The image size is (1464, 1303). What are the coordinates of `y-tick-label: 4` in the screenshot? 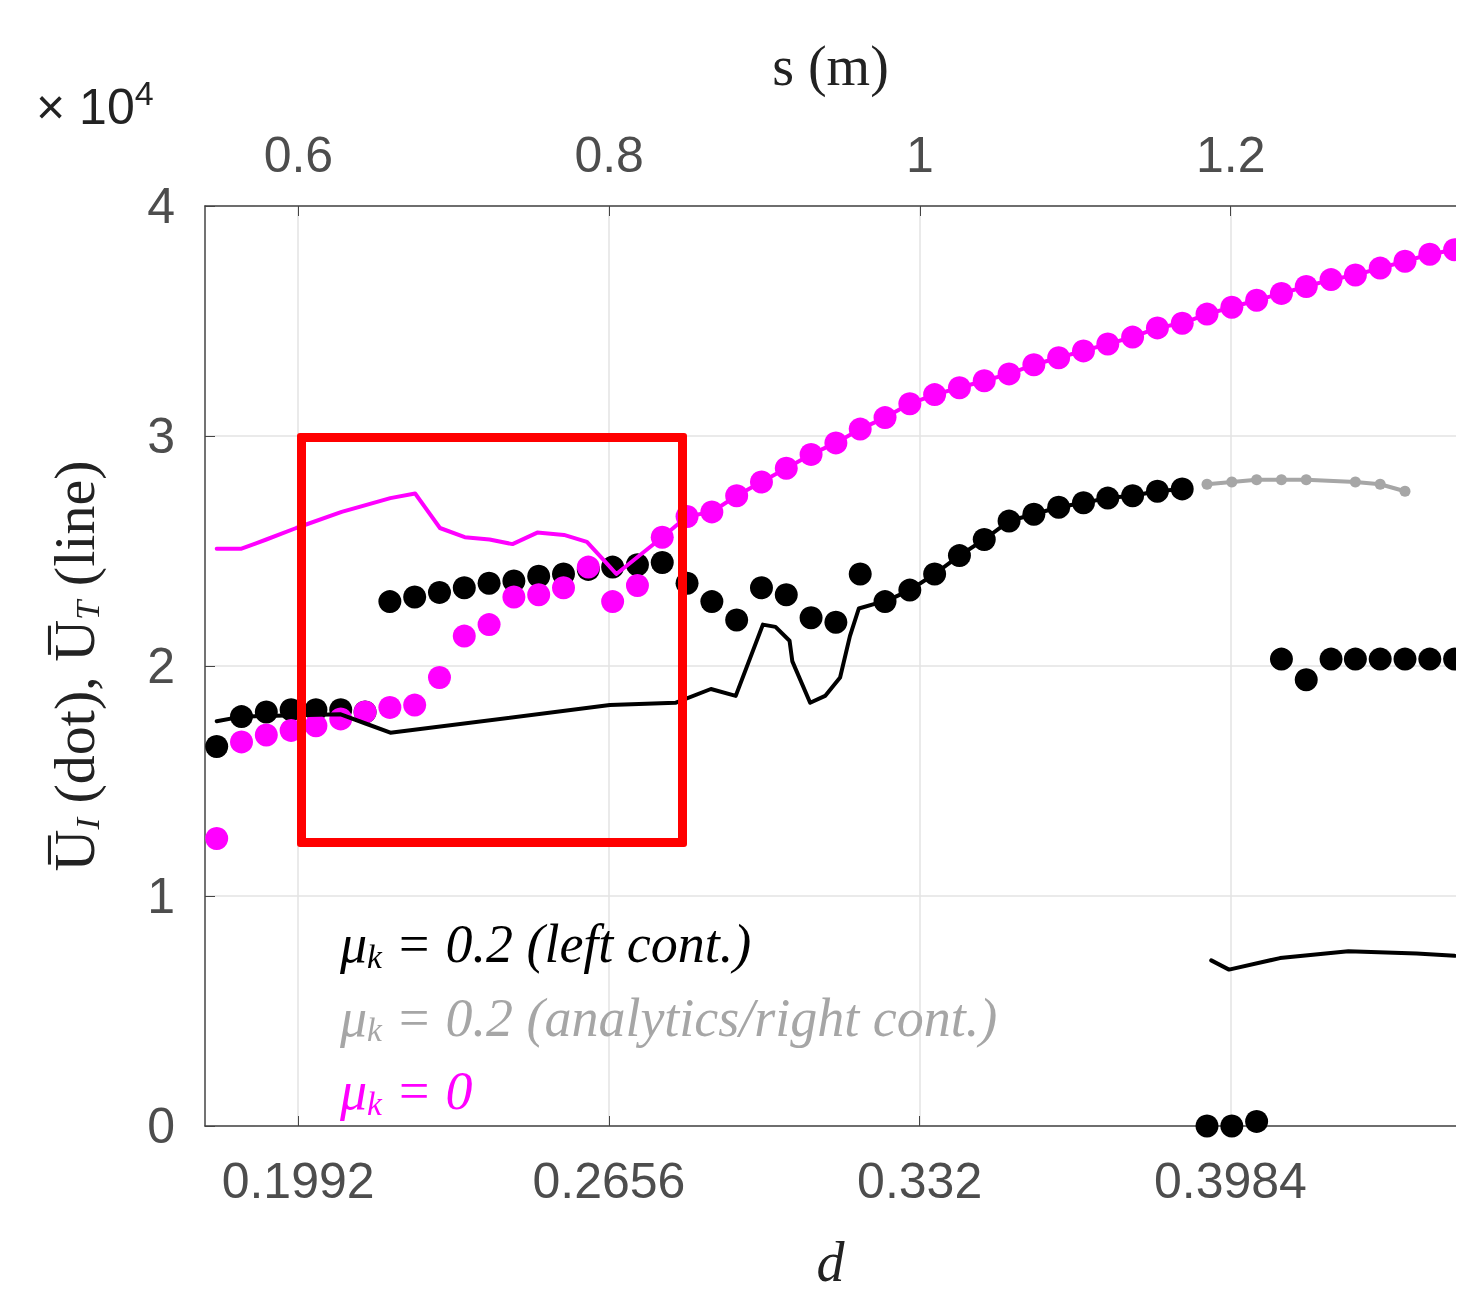 It's located at (161, 206).